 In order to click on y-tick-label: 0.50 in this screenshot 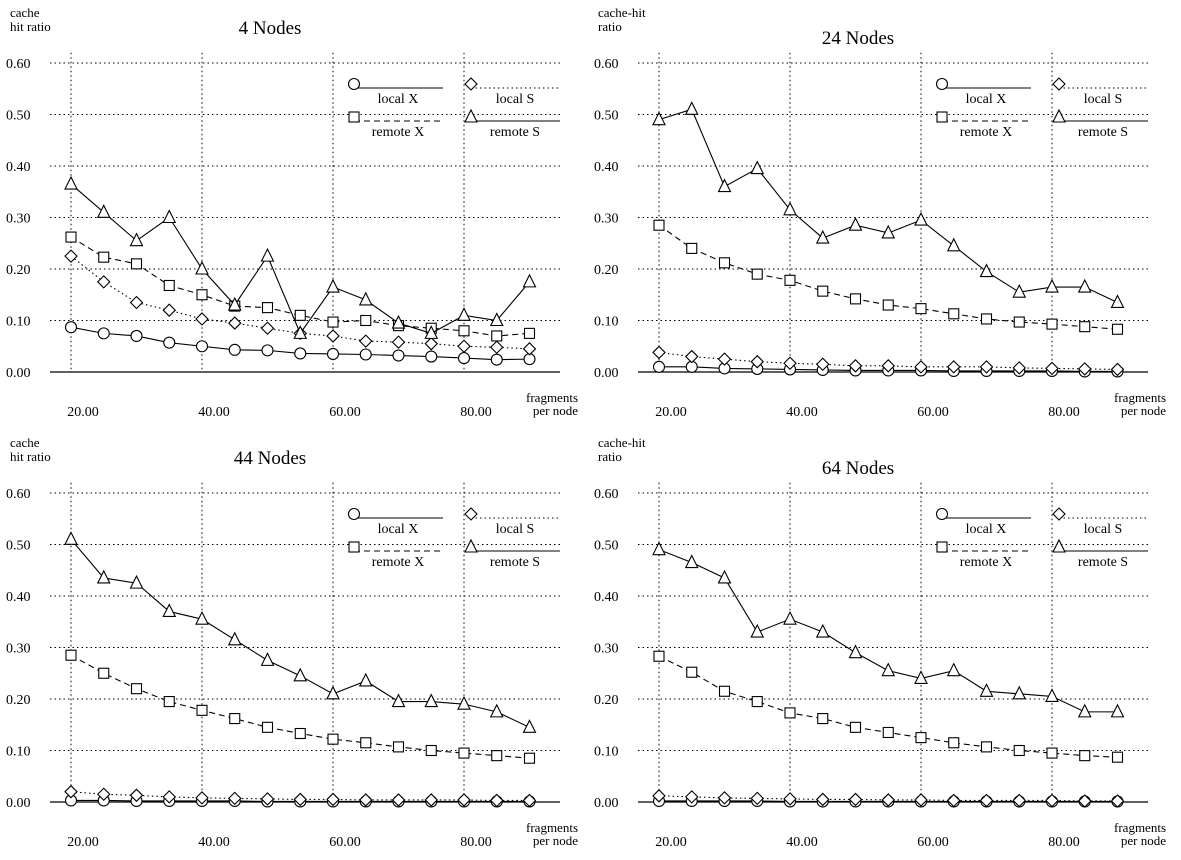, I will do `click(18, 546)`.